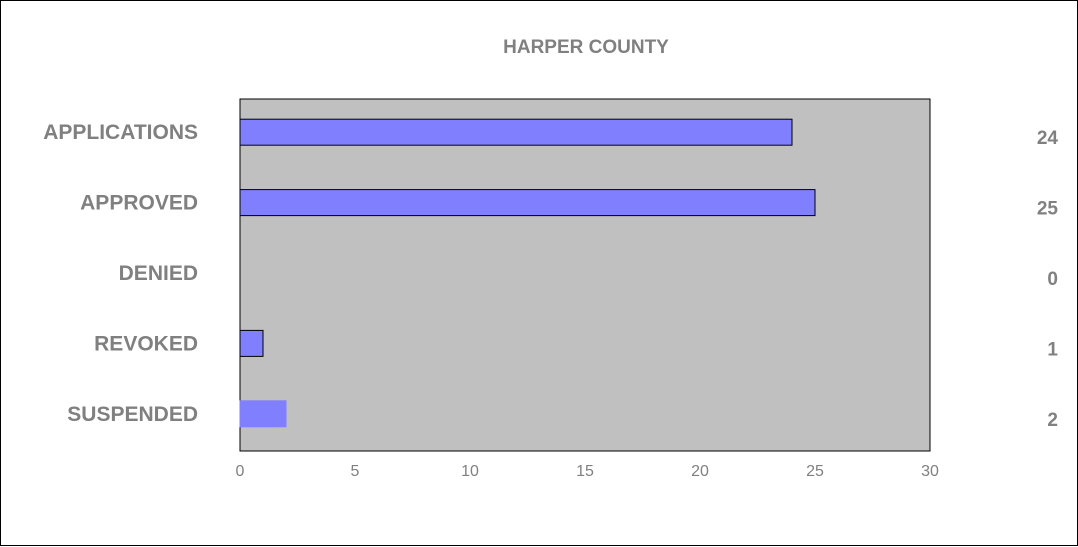 The image size is (1078, 547). Describe the element at coordinates (516, 132) in the screenshot. I see `bar-applications` at that location.